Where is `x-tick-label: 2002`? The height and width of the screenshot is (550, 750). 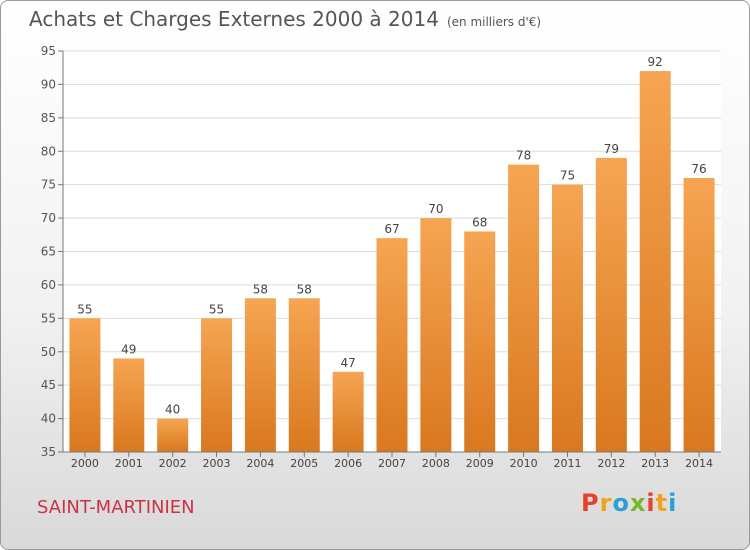 x-tick-label: 2002 is located at coordinates (173, 463).